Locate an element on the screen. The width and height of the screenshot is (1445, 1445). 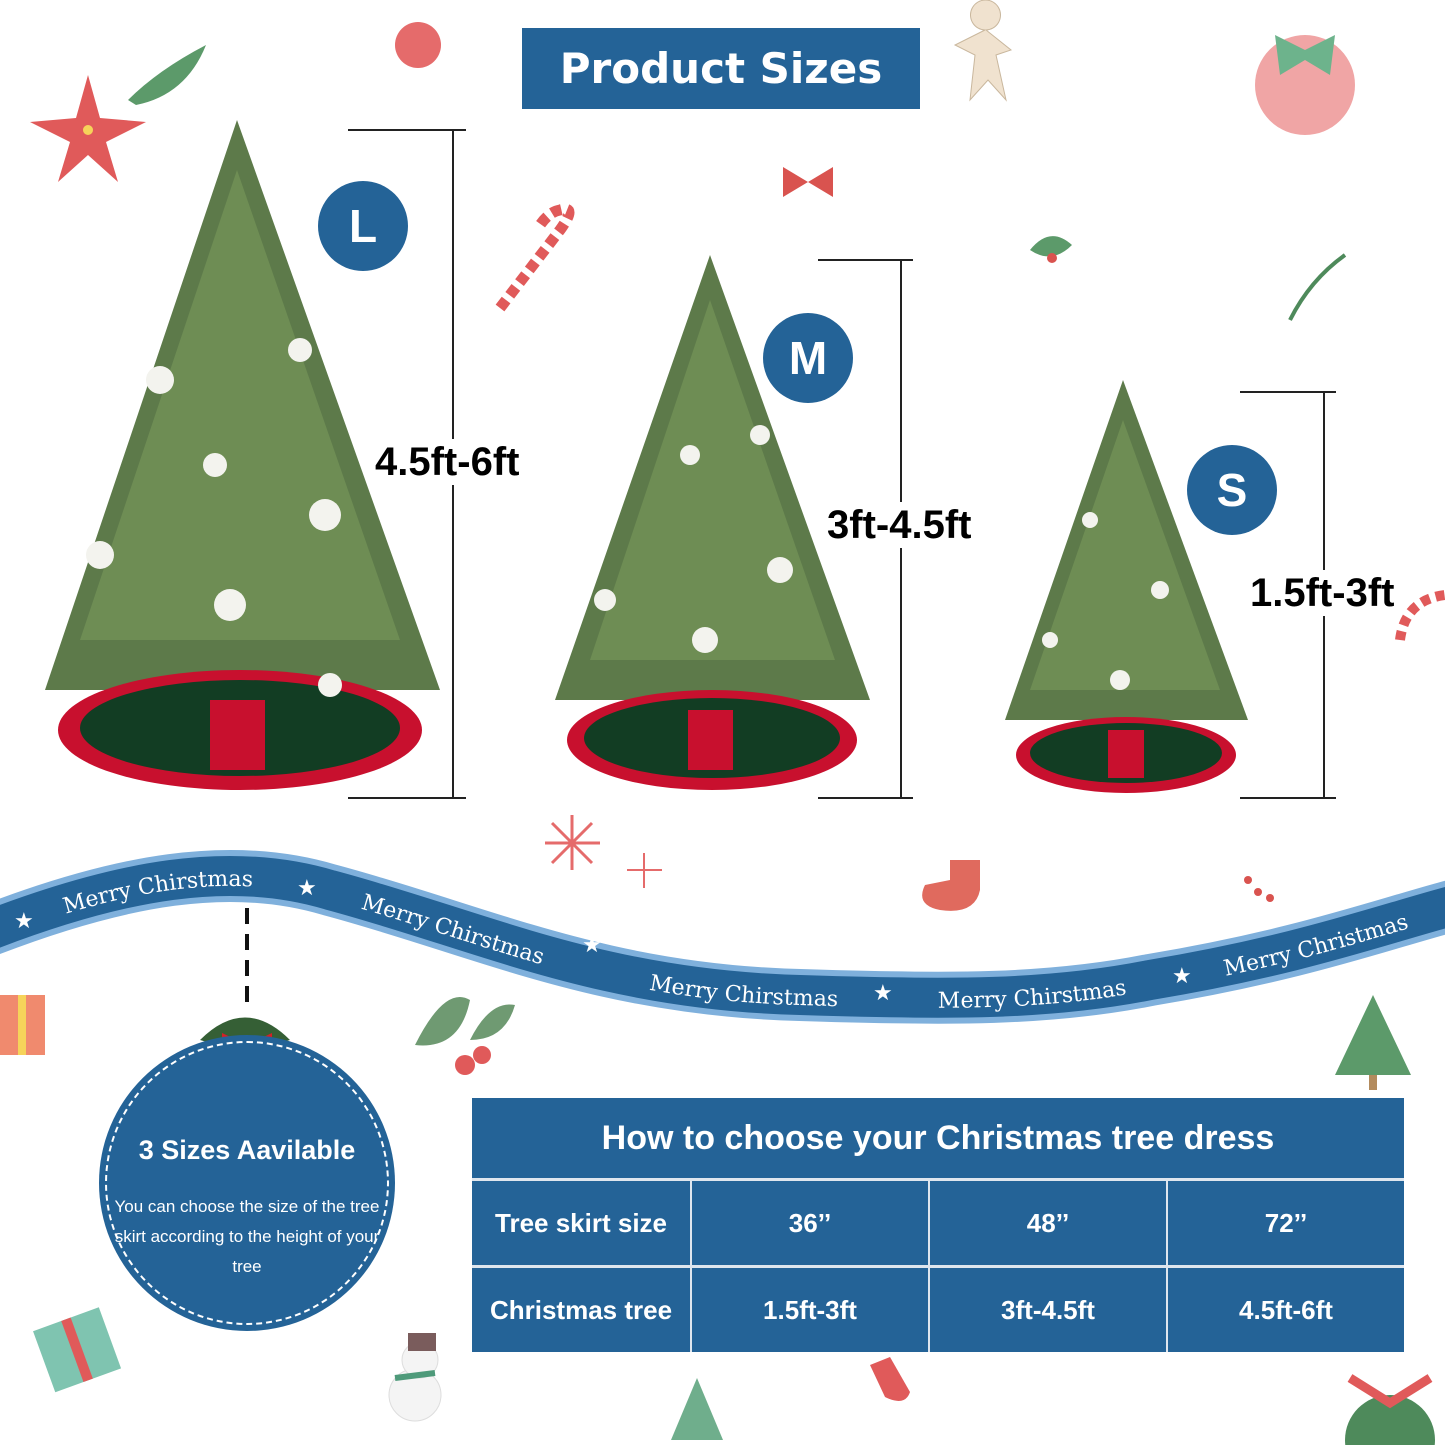
ornament-ball-icon is located at coordinates (1305, 85).